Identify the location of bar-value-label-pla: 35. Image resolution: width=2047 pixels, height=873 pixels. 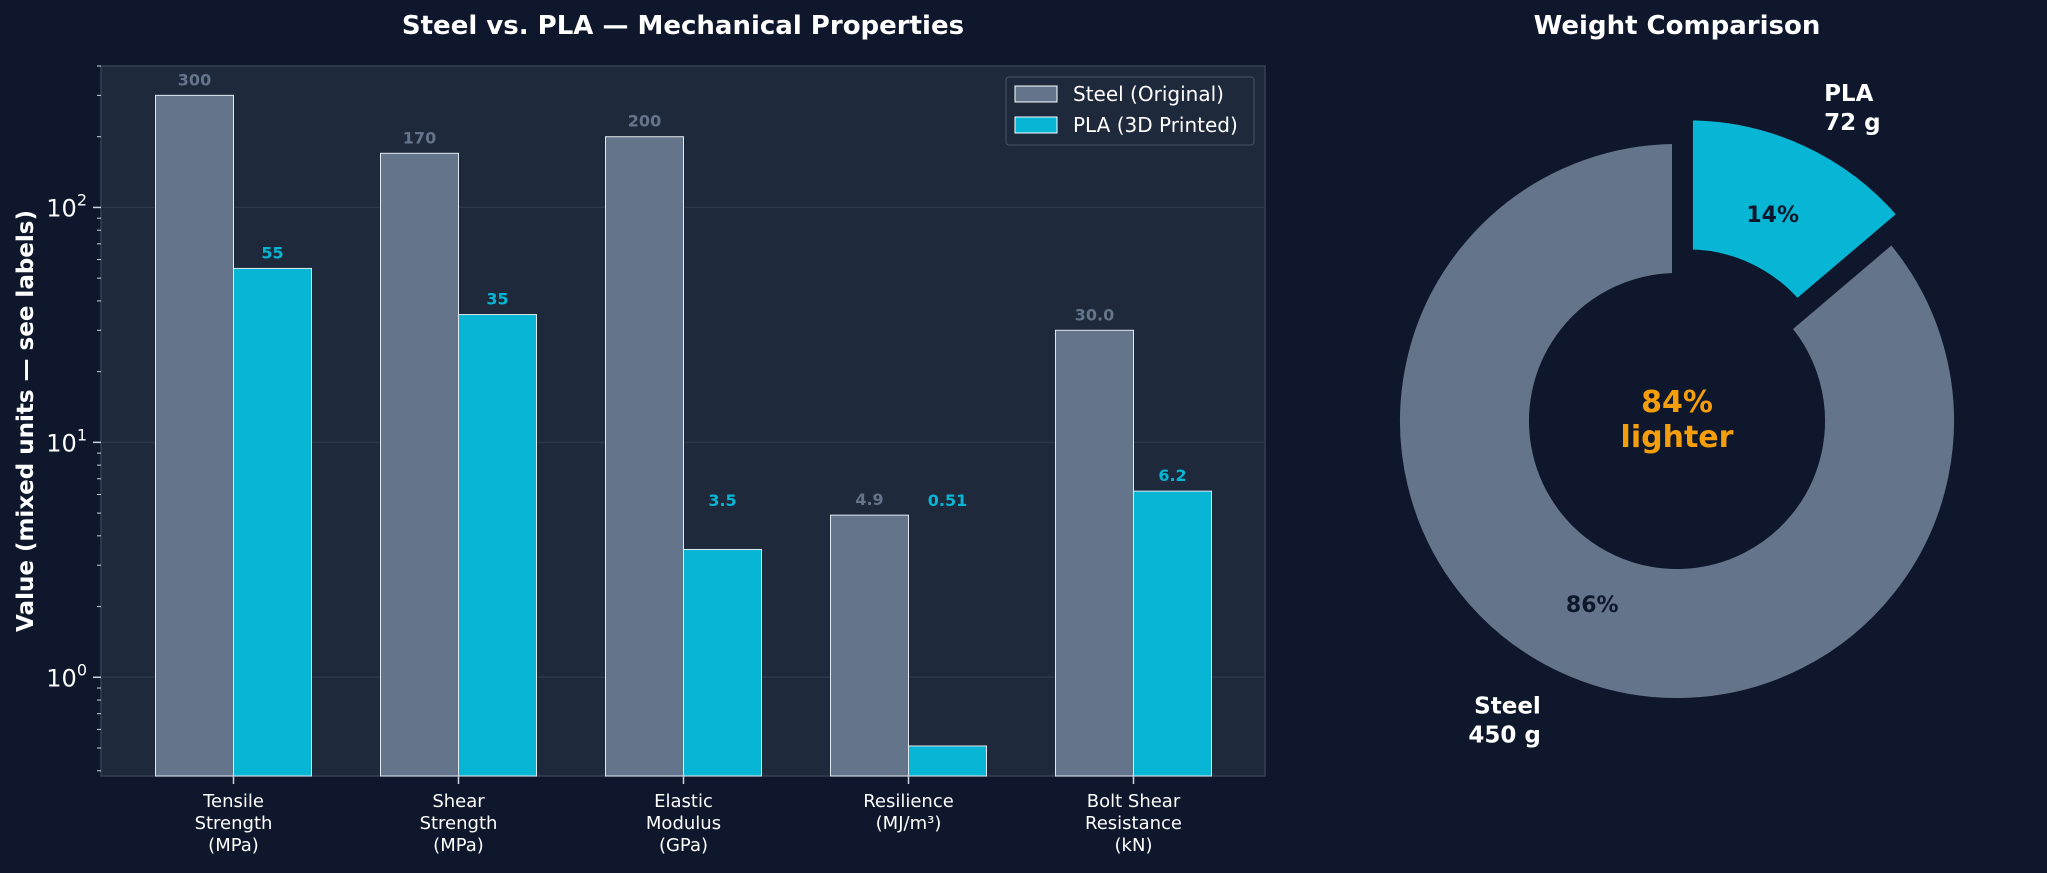
(497, 299).